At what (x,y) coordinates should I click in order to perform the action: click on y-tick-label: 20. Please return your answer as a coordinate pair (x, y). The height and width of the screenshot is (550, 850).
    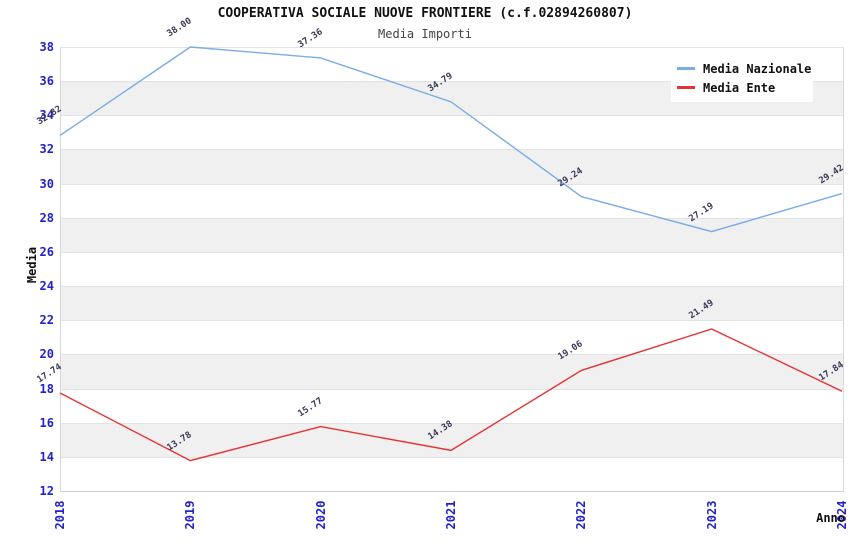
    Looking at the image, I should click on (46, 354).